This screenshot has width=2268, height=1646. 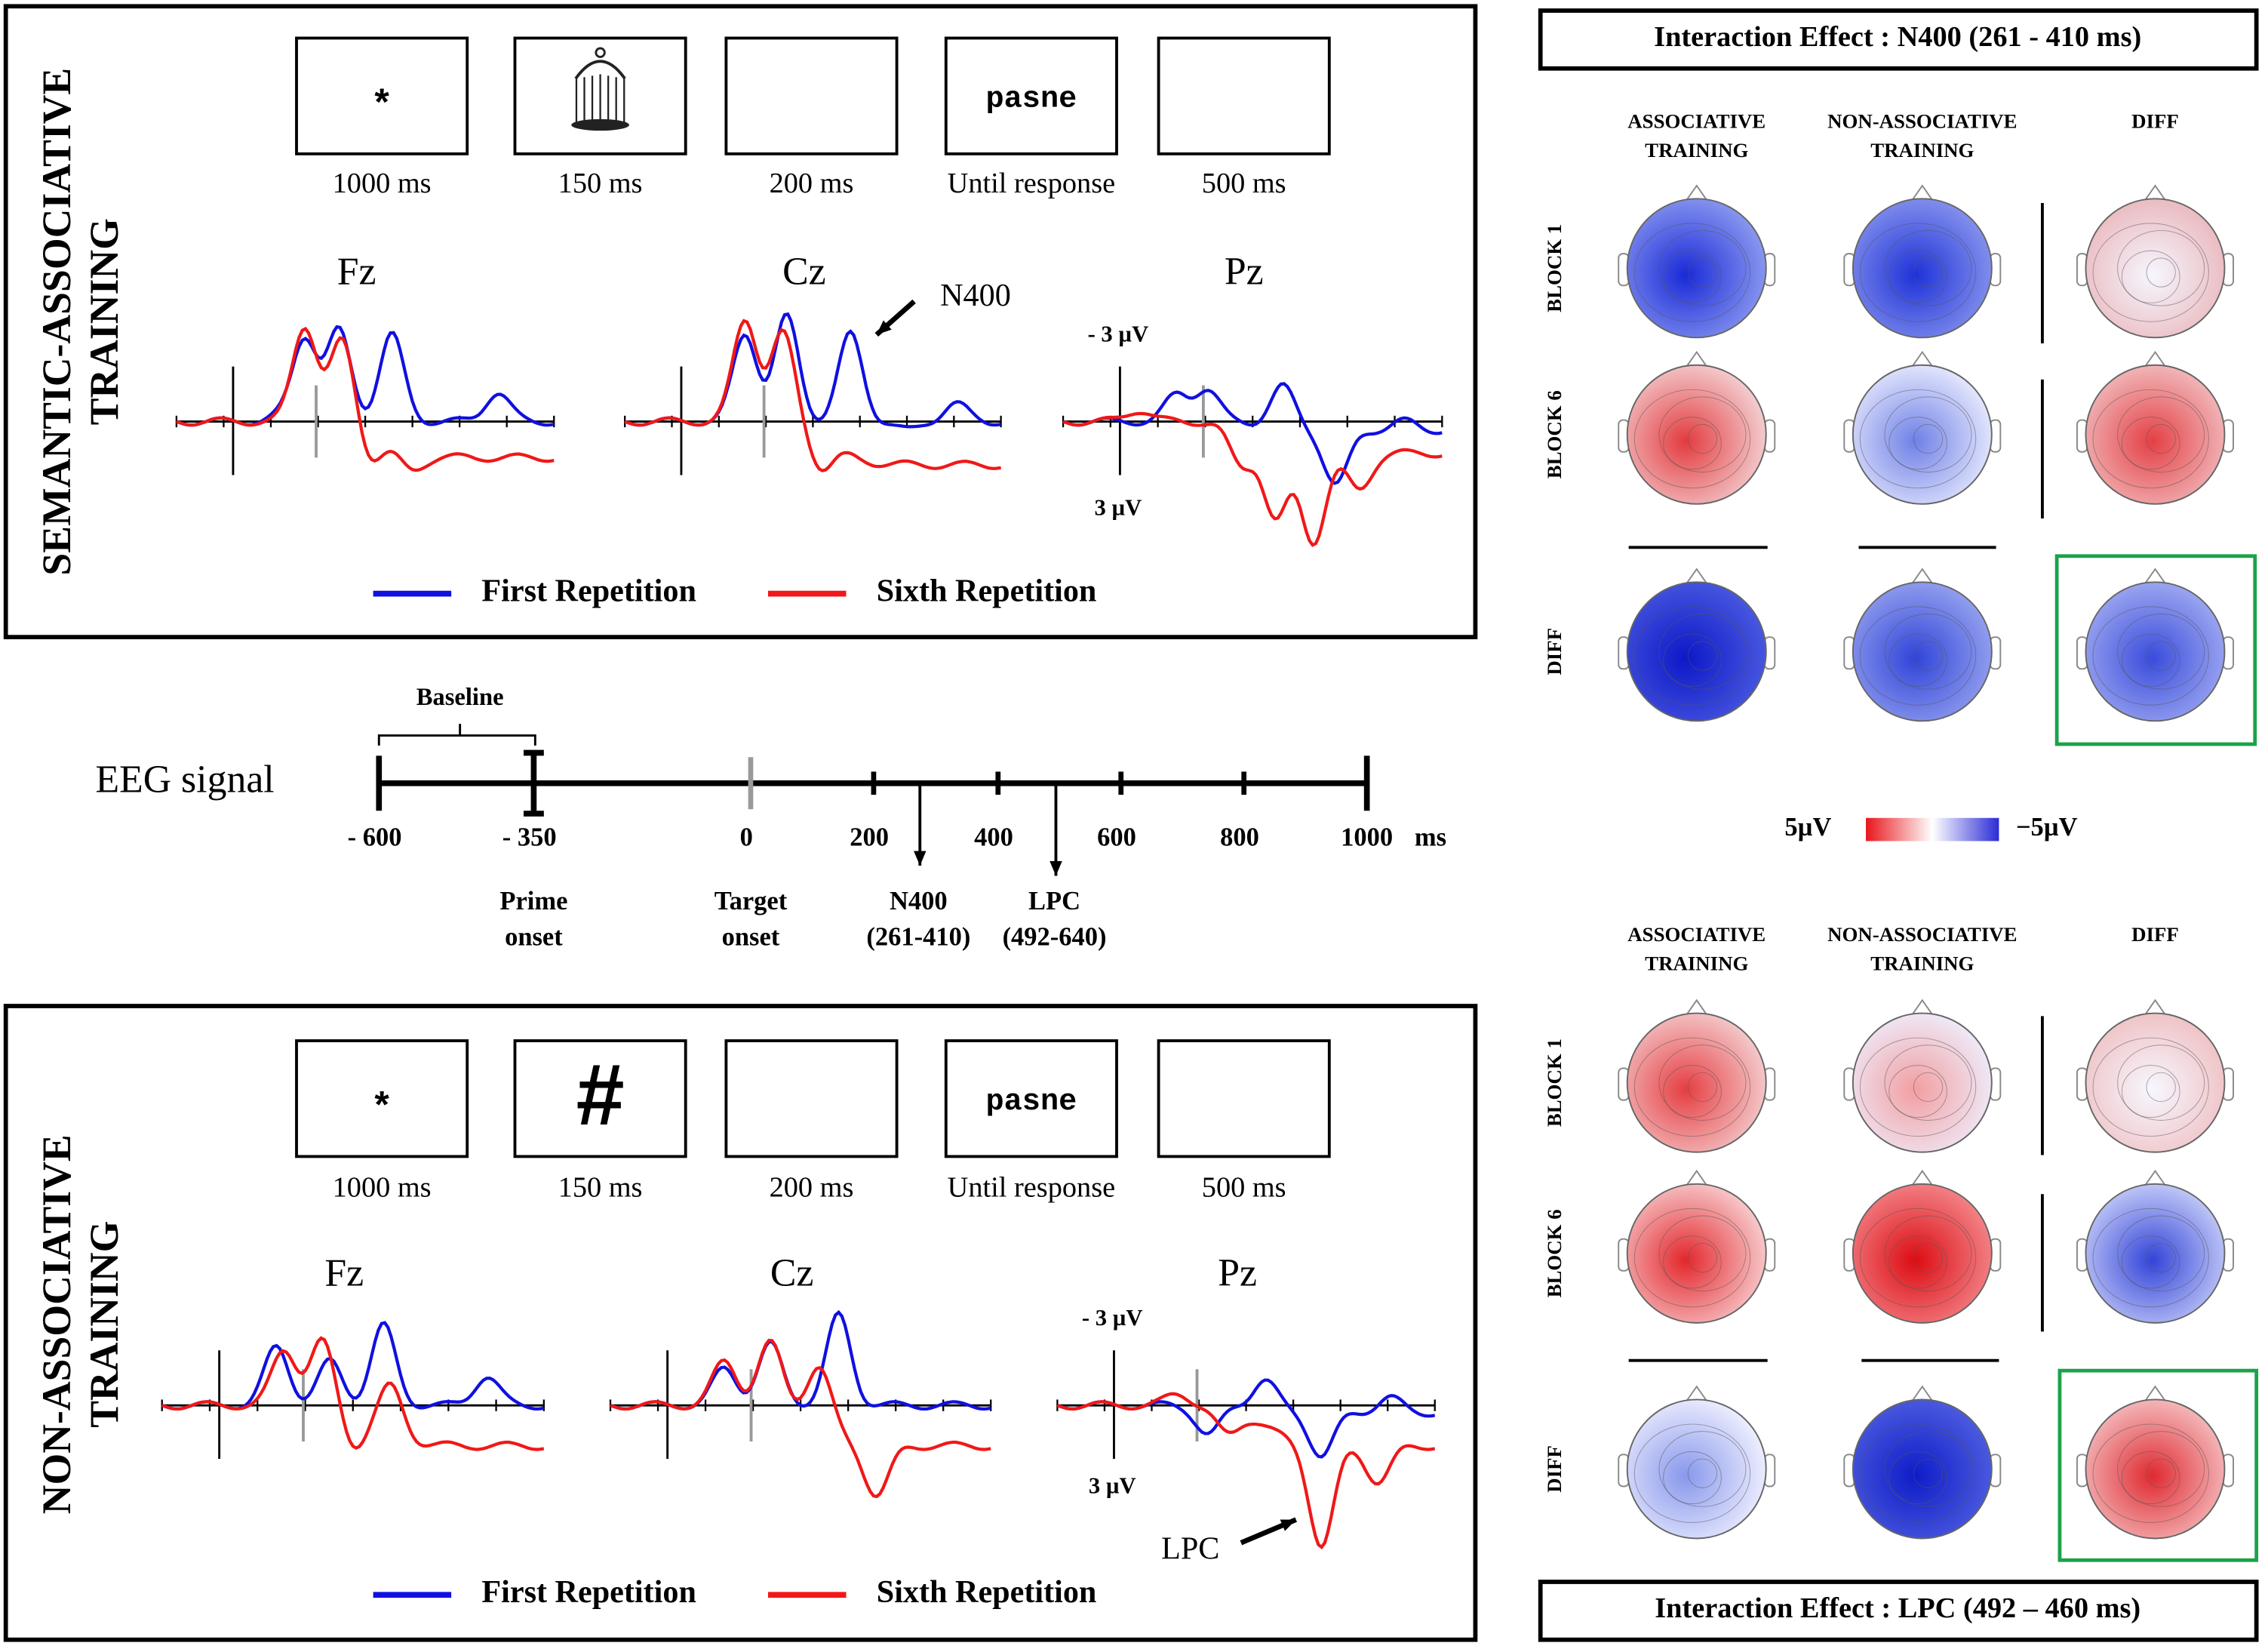 What do you see at coordinates (2155, 122) in the screenshot?
I see `column-label: DIFF` at bounding box center [2155, 122].